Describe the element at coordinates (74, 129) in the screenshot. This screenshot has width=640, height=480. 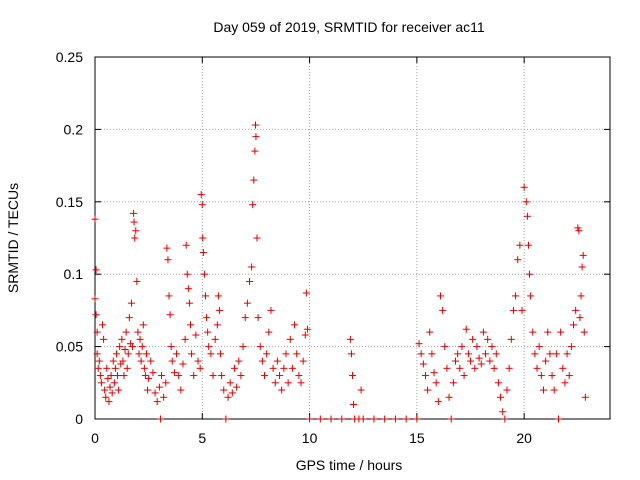
I see `y-tick-label: 0.2` at that location.